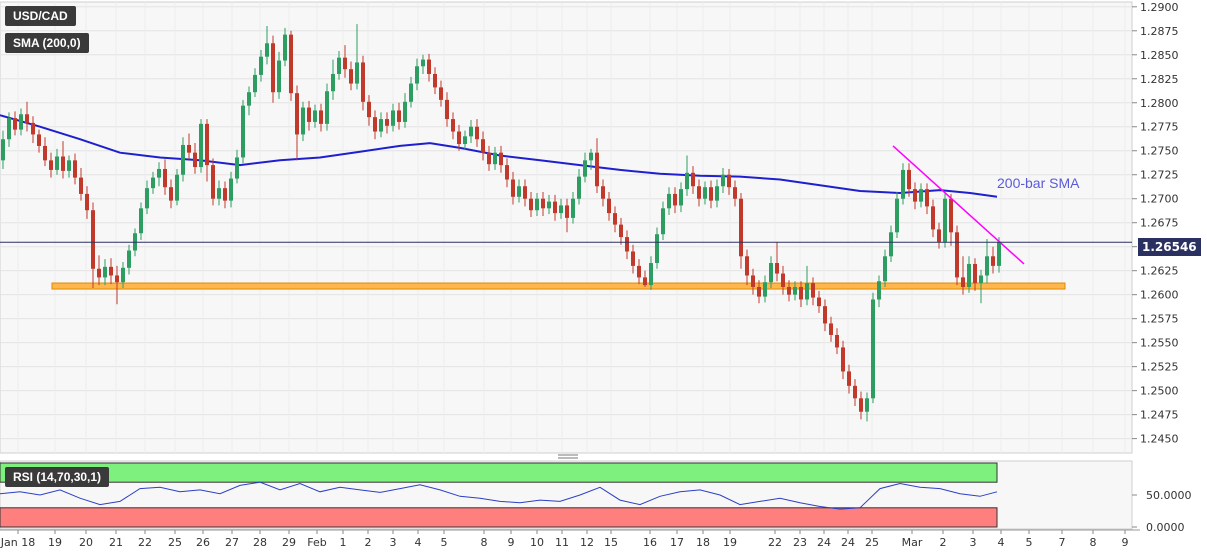  I want to click on y-tick-label: 1.2800, so click(1159, 103).